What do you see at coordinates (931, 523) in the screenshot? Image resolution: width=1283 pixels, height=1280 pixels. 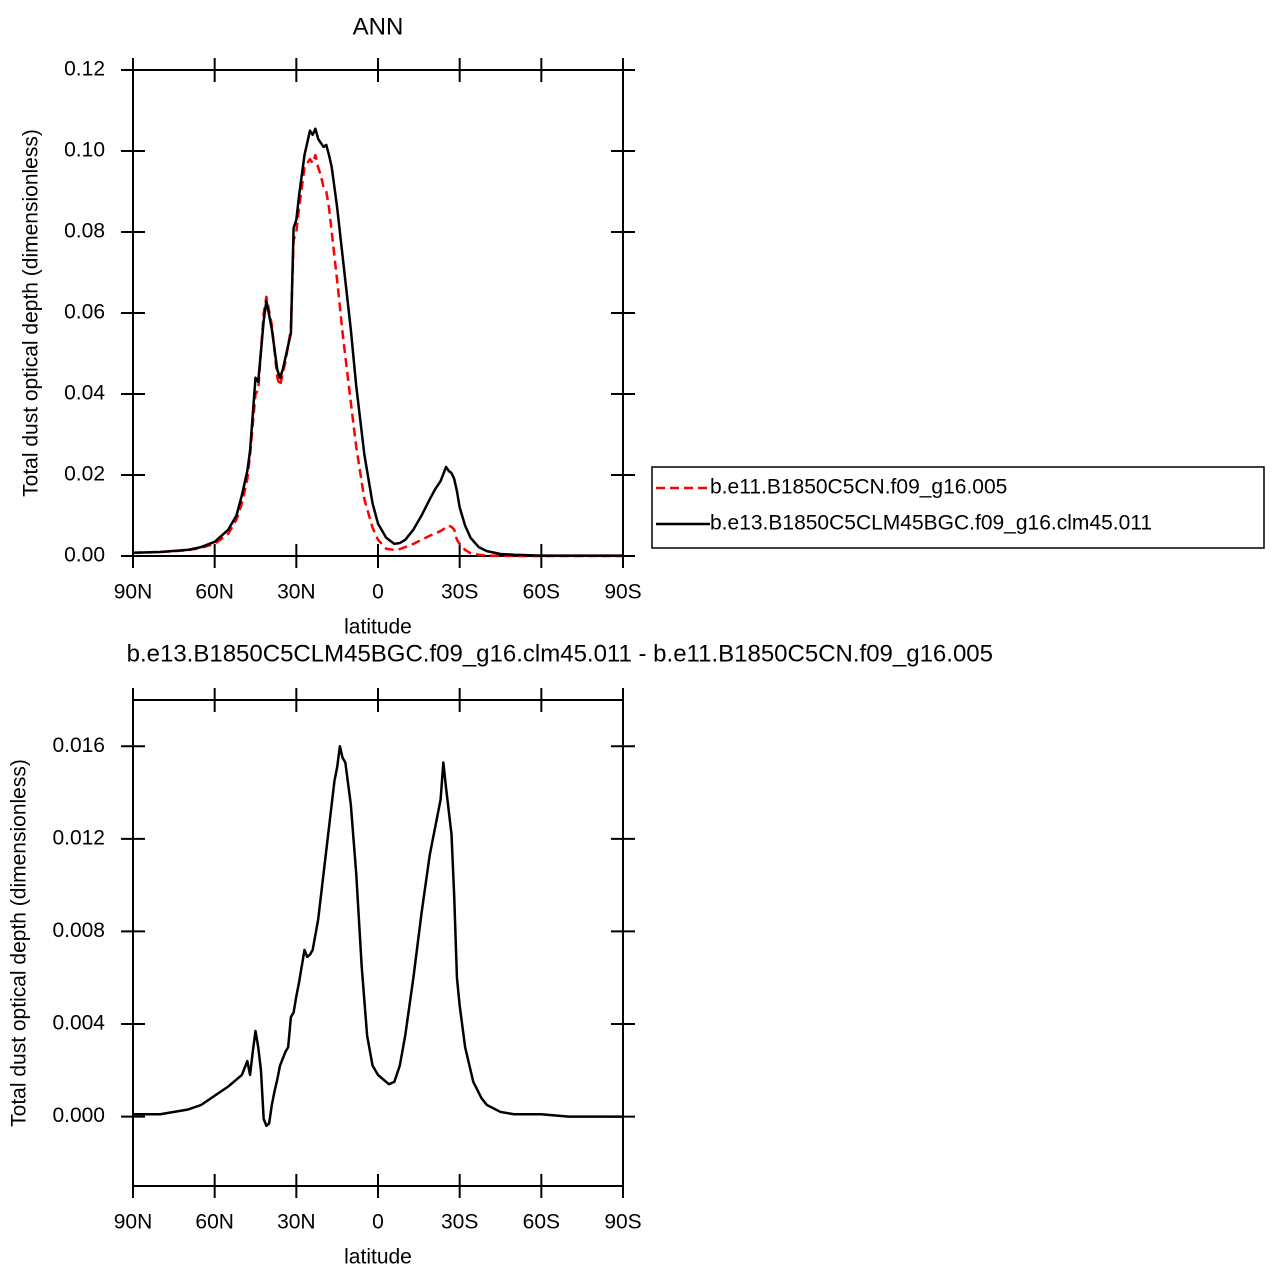 I see `legend-label: b.e13.B1850C5CLM45BGC.f09_g16.clm45.011` at bounding box center [931, 523].